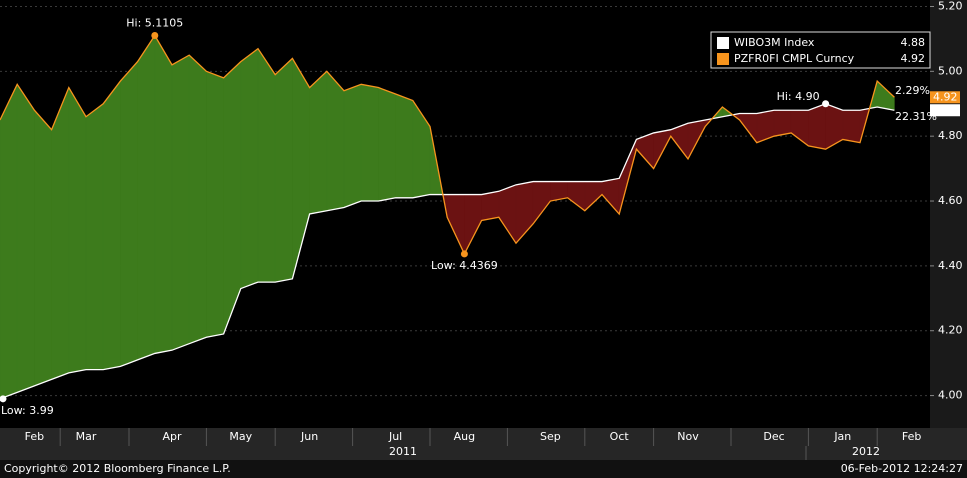 This screenshot has width=967, height=478. I want to click on timestamp: 06-Feb-2012 12:24:27, so click(902, 468).